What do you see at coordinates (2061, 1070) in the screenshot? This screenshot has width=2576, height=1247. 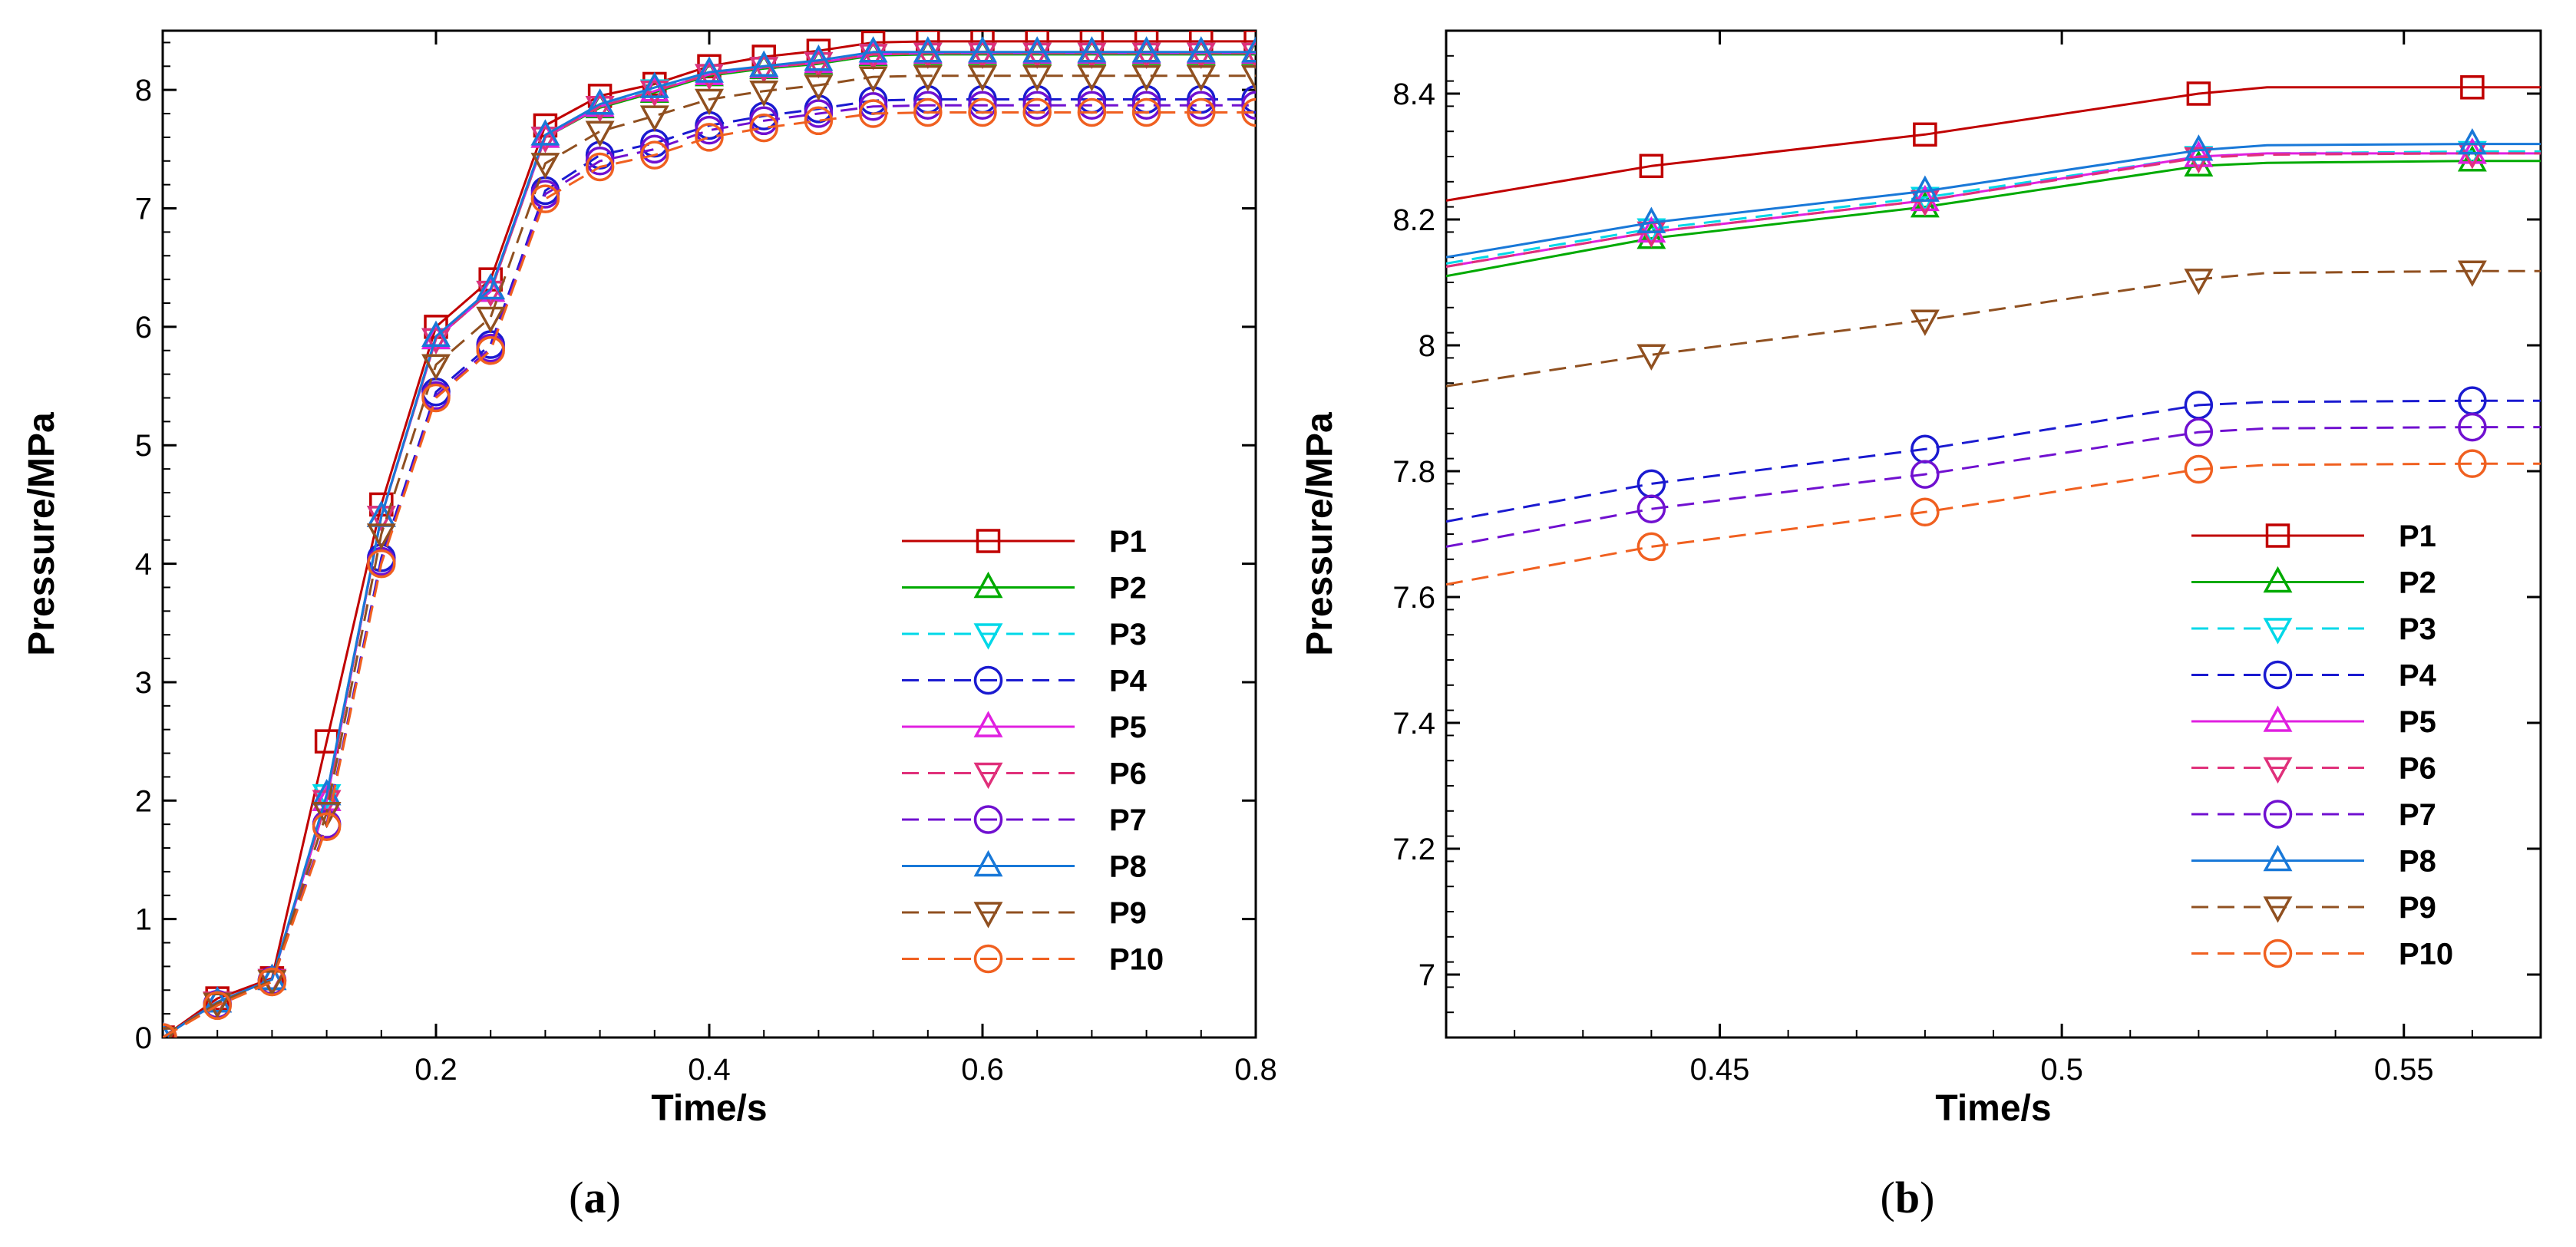 I see `x-tick-label: 0.5` at bounding box center [2061, 1070].